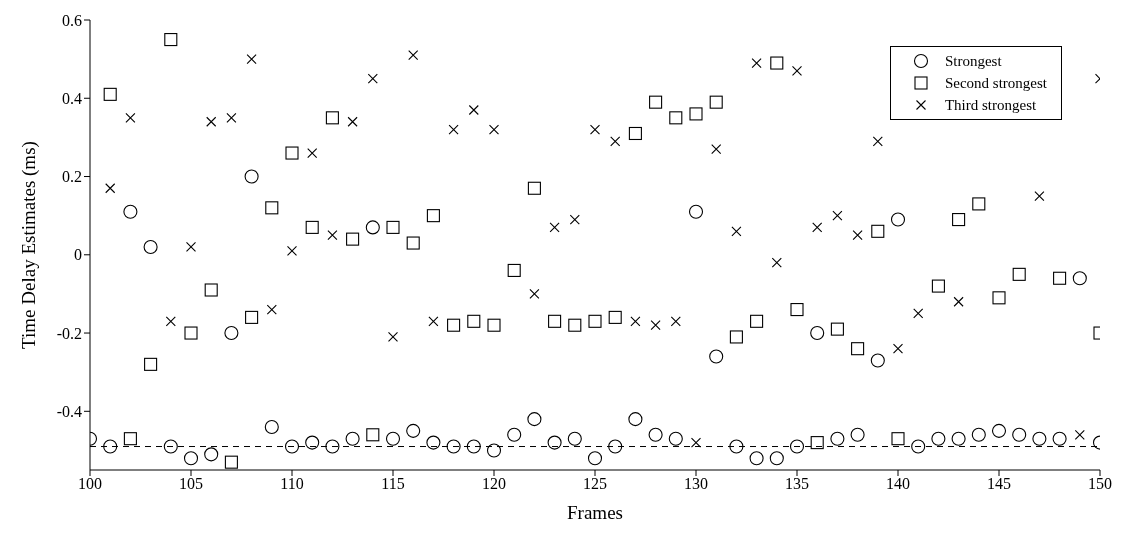  What do you see at coordinates (999, 484) in the screenshot?
I see `x-tick-label: 145` at bounding box center [999, 484].